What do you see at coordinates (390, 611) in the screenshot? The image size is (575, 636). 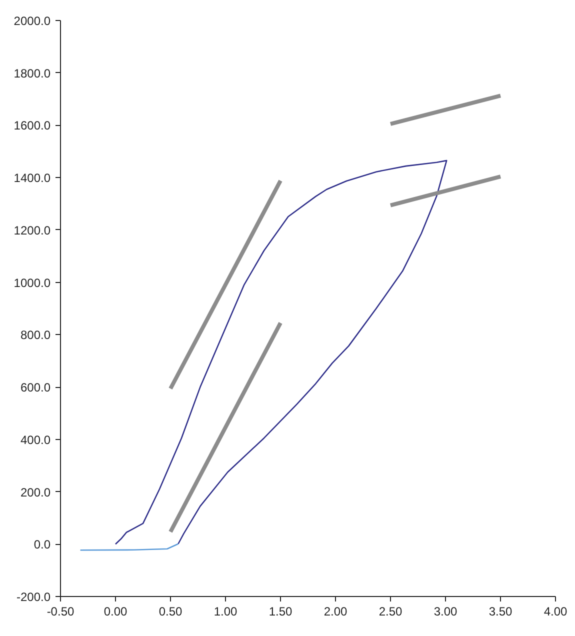 I see `x-tick-label: 2.50` at bounding box center [390, 611].